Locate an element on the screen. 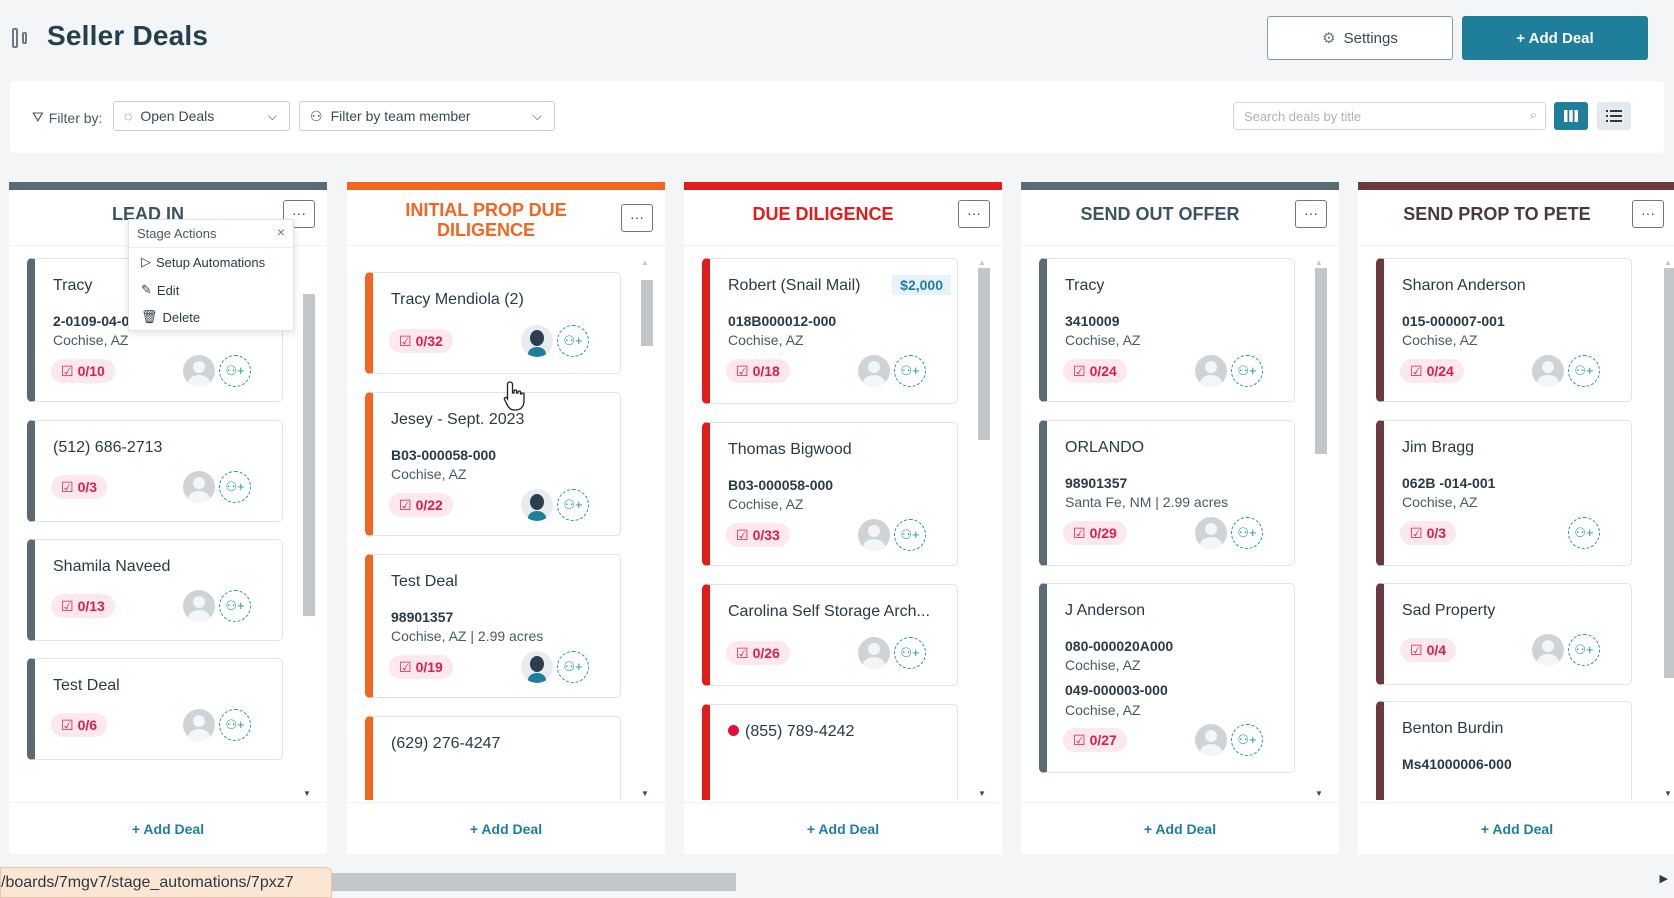 The image size is (1674, 898). deal-card: Carolina Self Storage Arch... ☑ 0/26 ⚇+ is located at coordinates (830, 635).